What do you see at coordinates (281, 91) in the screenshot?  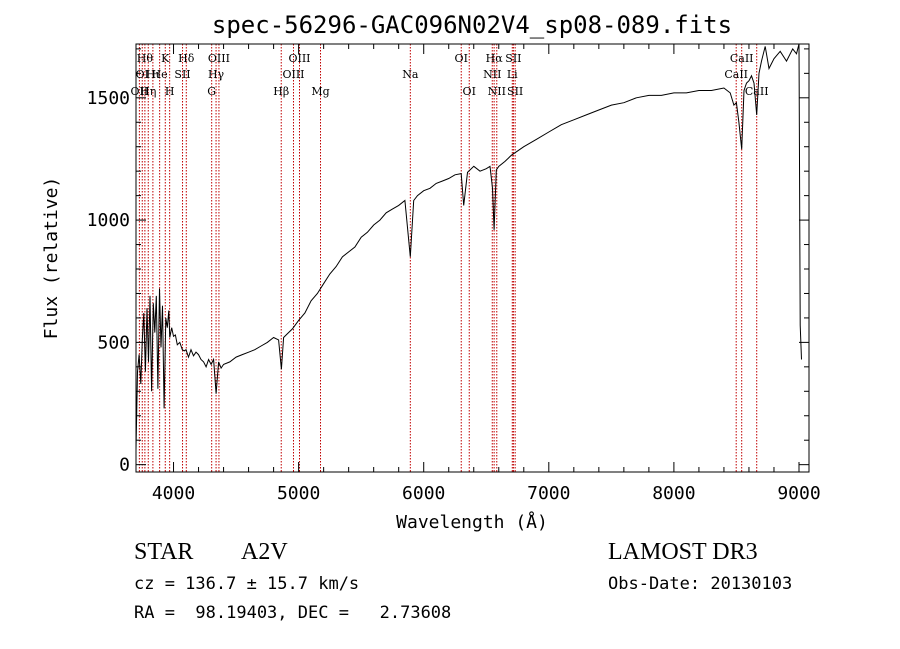 I see `line-label-13: Hβ` at bounding box center [281, 91].